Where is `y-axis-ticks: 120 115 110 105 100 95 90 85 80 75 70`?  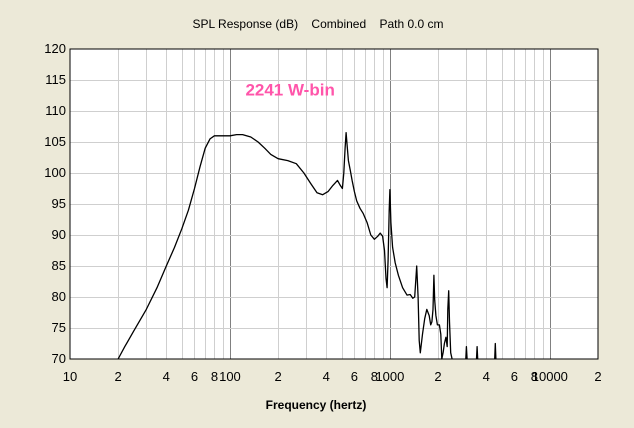
y-axis-ticks: 120 115 110 105 100 95 90 85 80 75 70 is located at coordinates (55, 203).